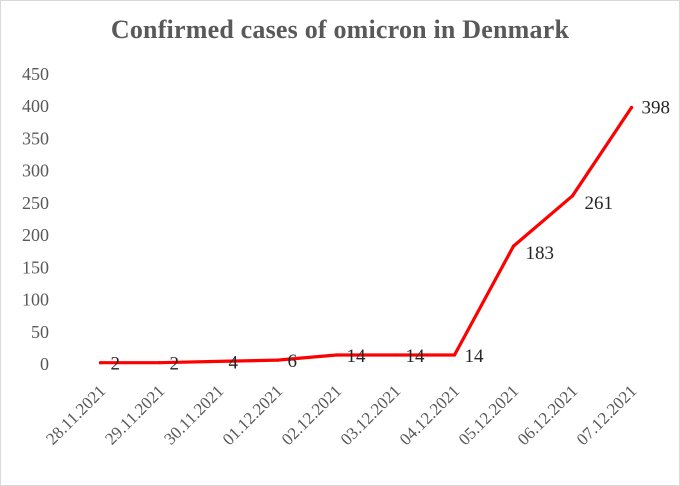 This screenshot has height=486, width=680. Describe the element at coordinates (312, 415) in the screenshot. I see `x-tick-label: 02.12.2021` at that location.